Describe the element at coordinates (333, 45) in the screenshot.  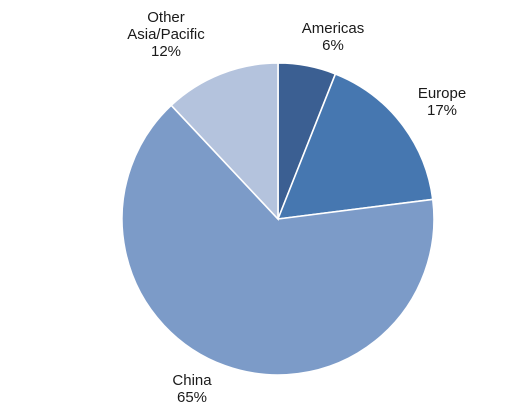
I see `slice-percent: 6%` at that location.